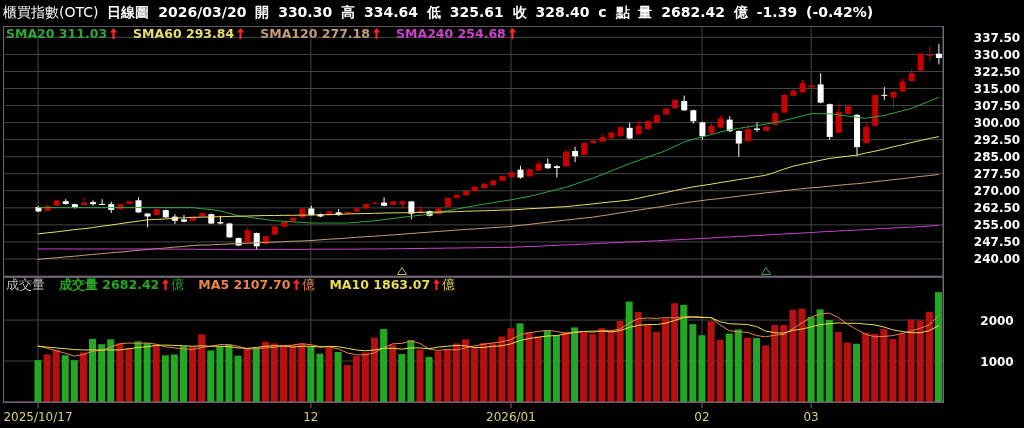 This screenshot has width=1024, height=428. I want to click on y-axis-title: 億, so click(178, 284).